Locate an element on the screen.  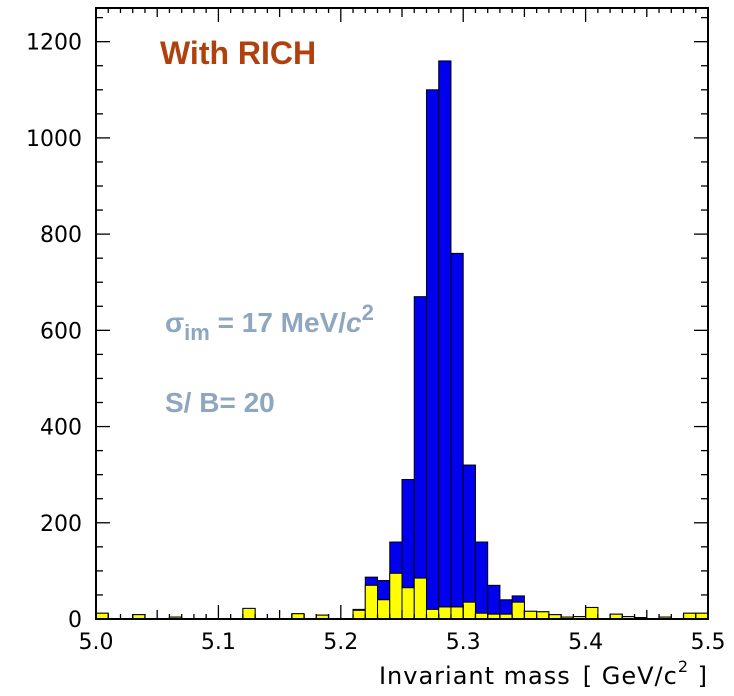
chart-title: With RICH is located at coordinates (238, 53).